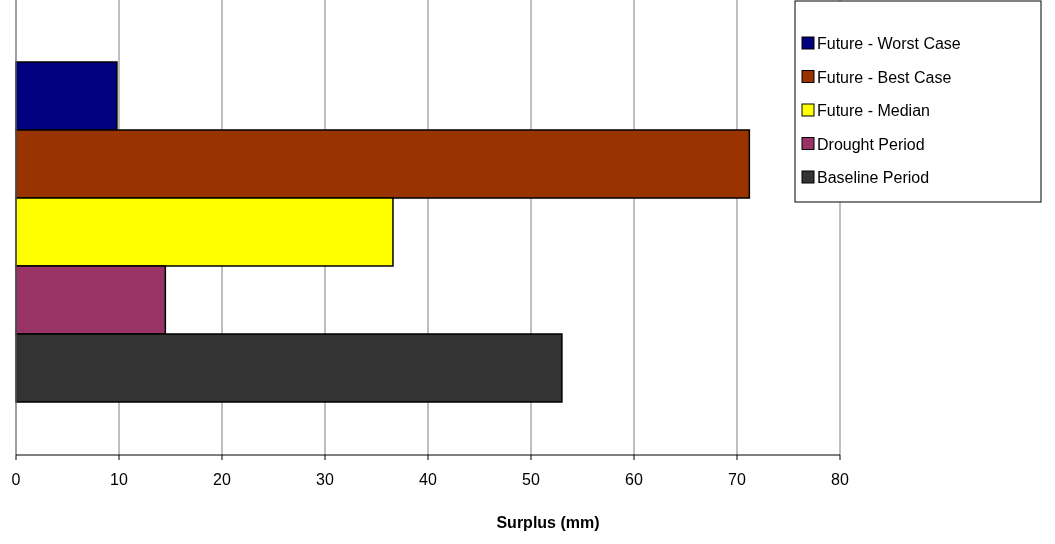  What do you see at coordinates (531, 479) in the screenshot?
I see `x-tick-label: 50` at bounding box center [531, 479].